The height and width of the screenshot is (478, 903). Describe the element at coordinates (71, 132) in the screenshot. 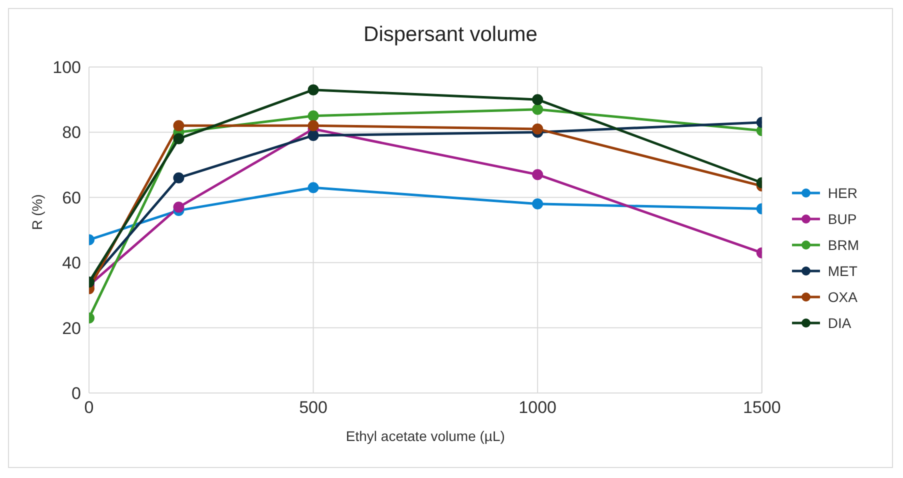

I see `y-tick-label: 80` at that location.